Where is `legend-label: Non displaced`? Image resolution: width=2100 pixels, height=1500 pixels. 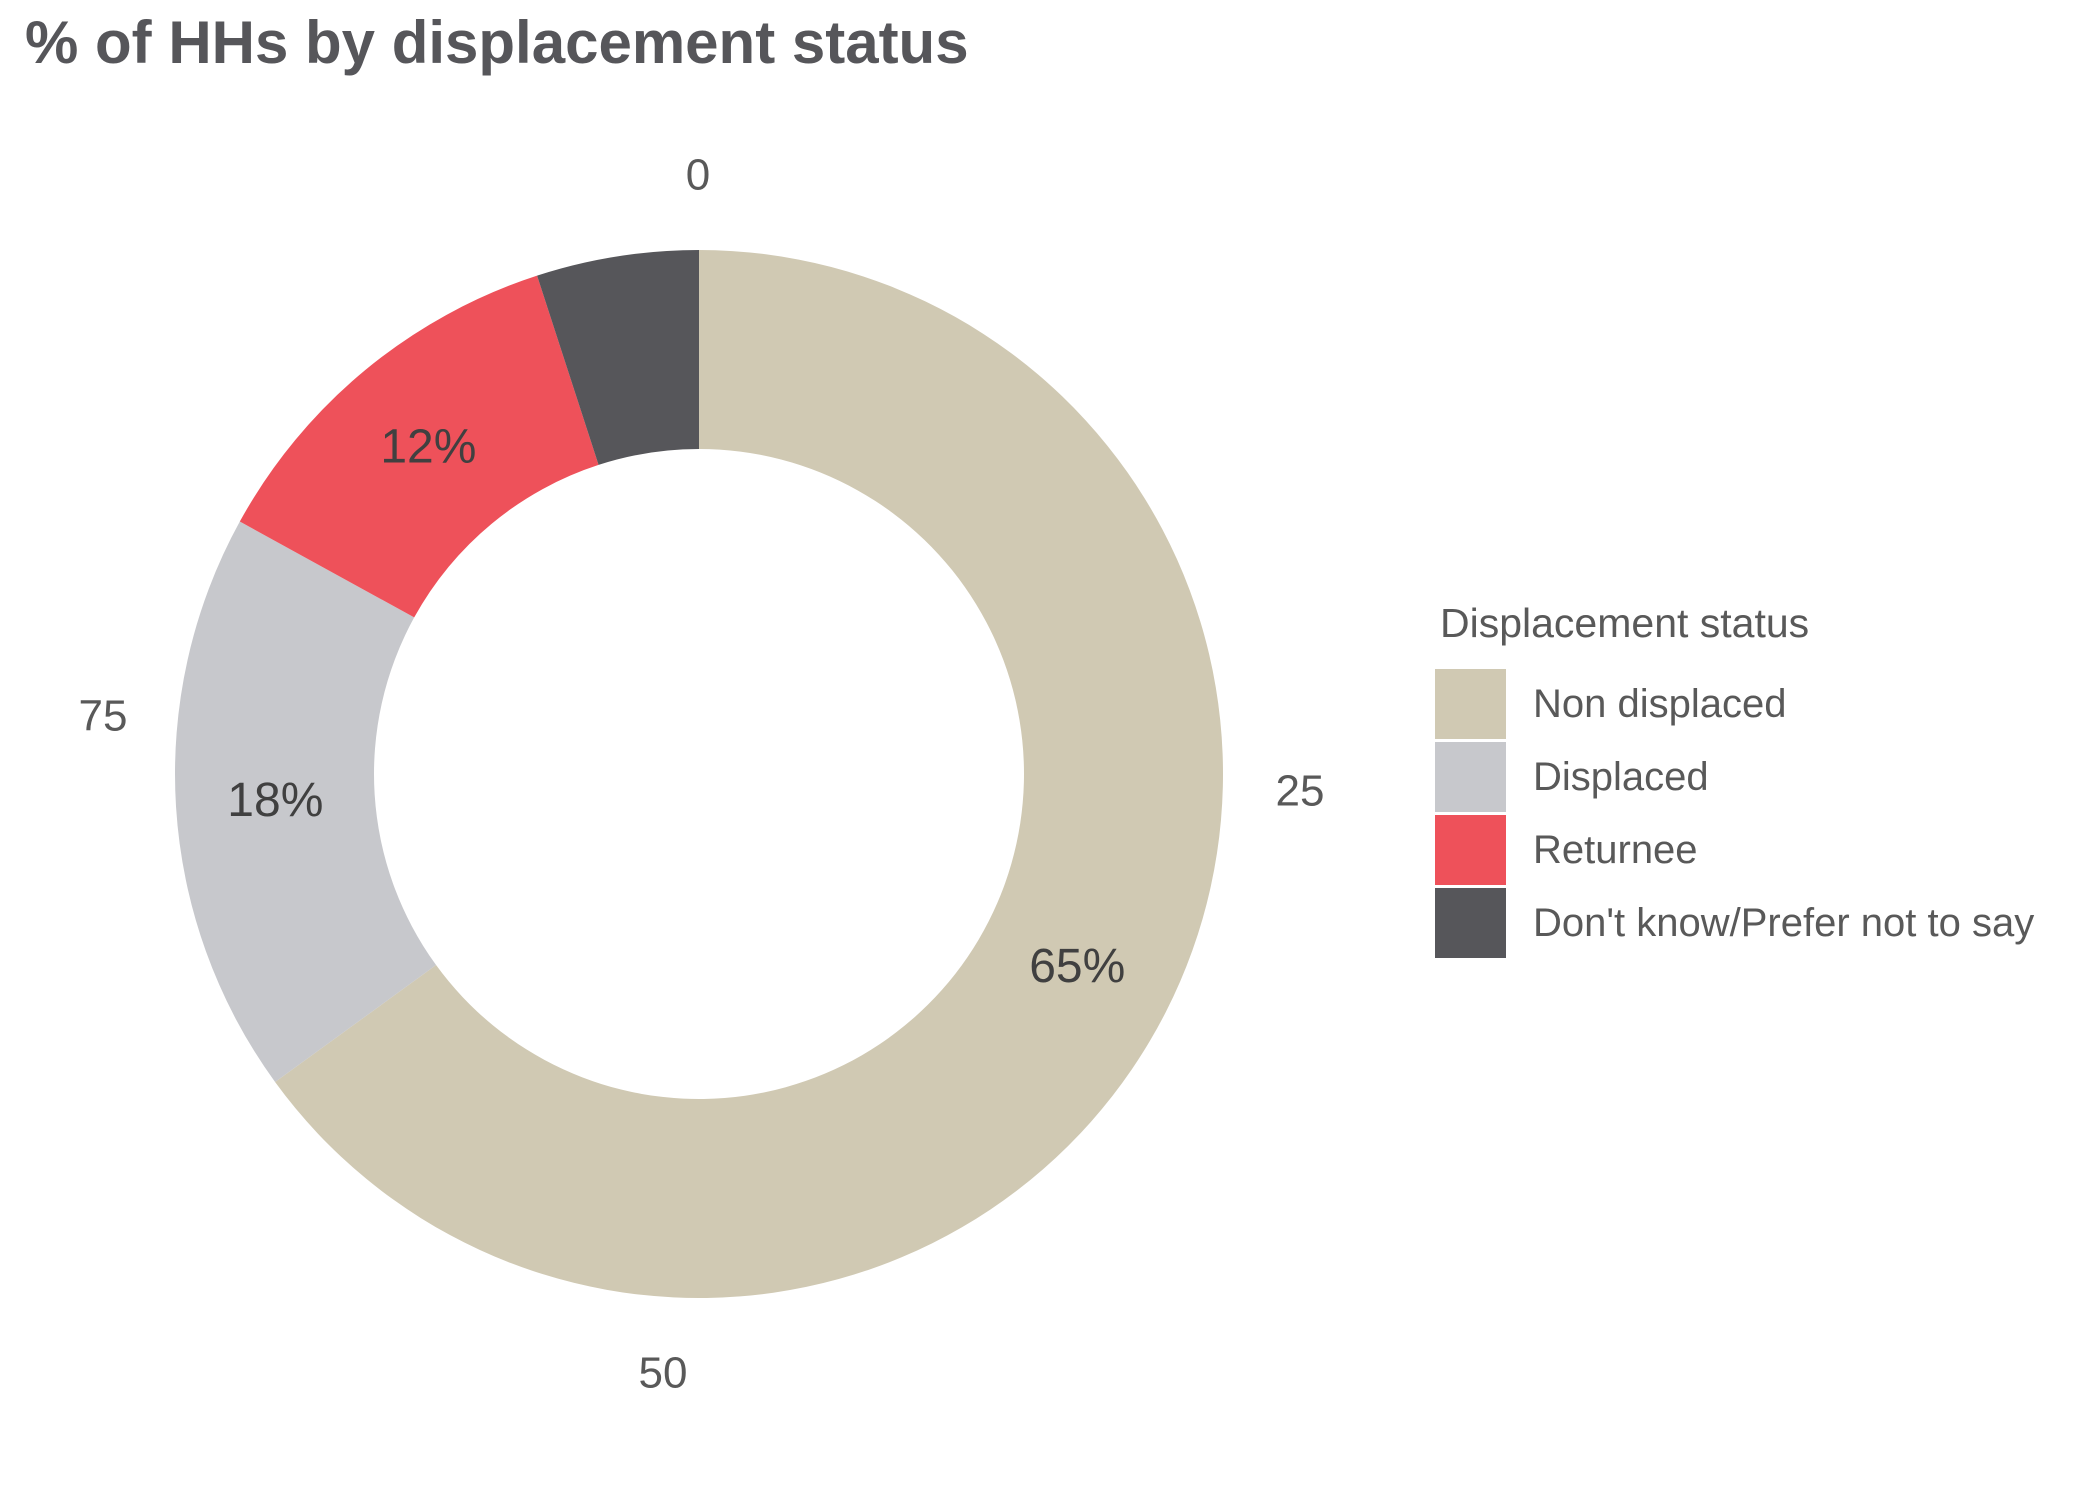
legend-label: Non displaced is located at coordinates (1660, 703).